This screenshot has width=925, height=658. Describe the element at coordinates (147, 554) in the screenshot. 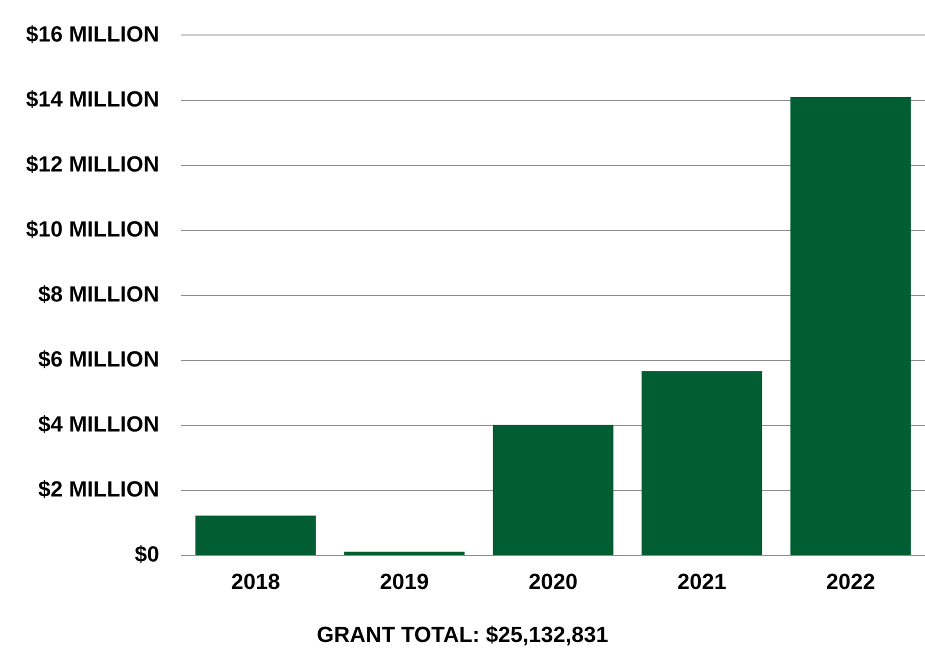

I see `y-tick-label: $0` at that location.